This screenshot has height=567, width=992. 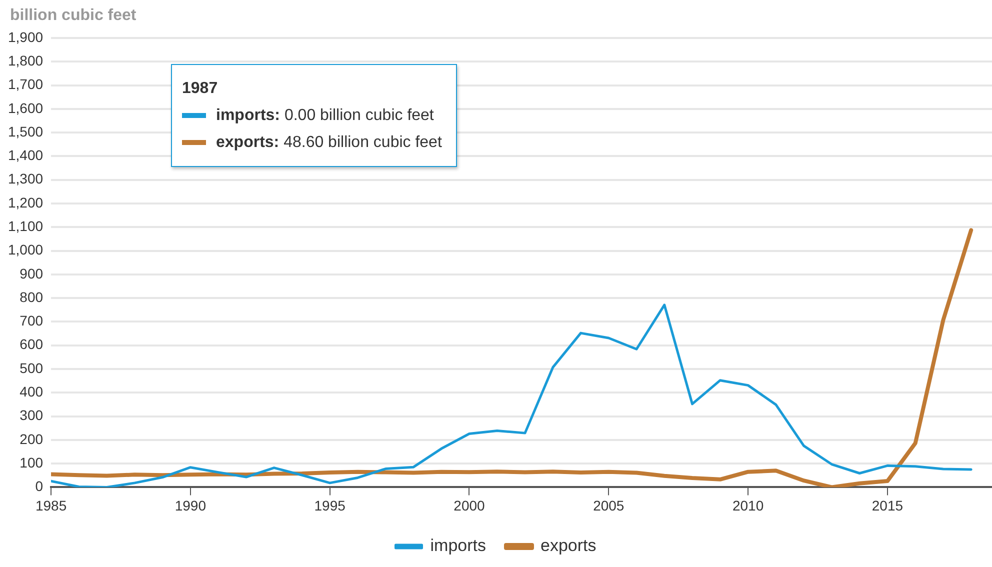 What do you see at coordinates (26, 202) in the screenshot?
I see `y-tick-label: 1,200` at bounding box center [26, 202].